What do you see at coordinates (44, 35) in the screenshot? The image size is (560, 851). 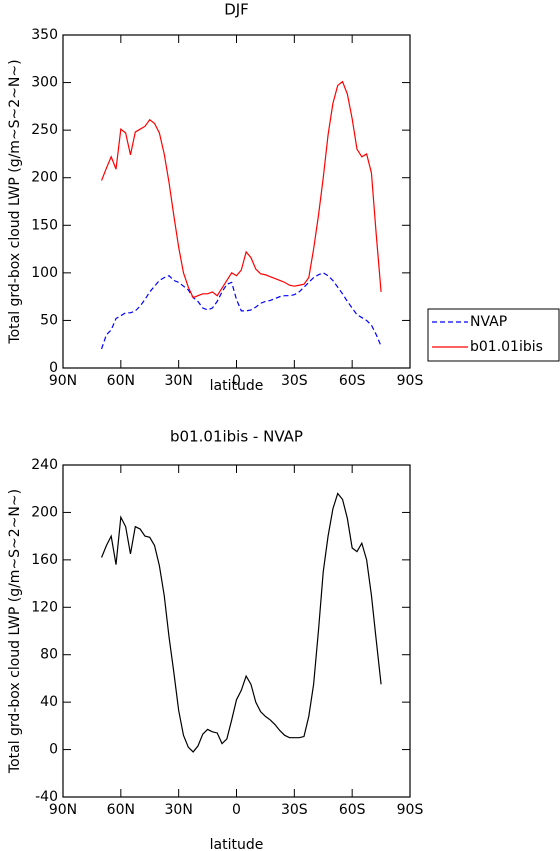 I see `y-tick-label: 350` at bounding box center [44, 35].